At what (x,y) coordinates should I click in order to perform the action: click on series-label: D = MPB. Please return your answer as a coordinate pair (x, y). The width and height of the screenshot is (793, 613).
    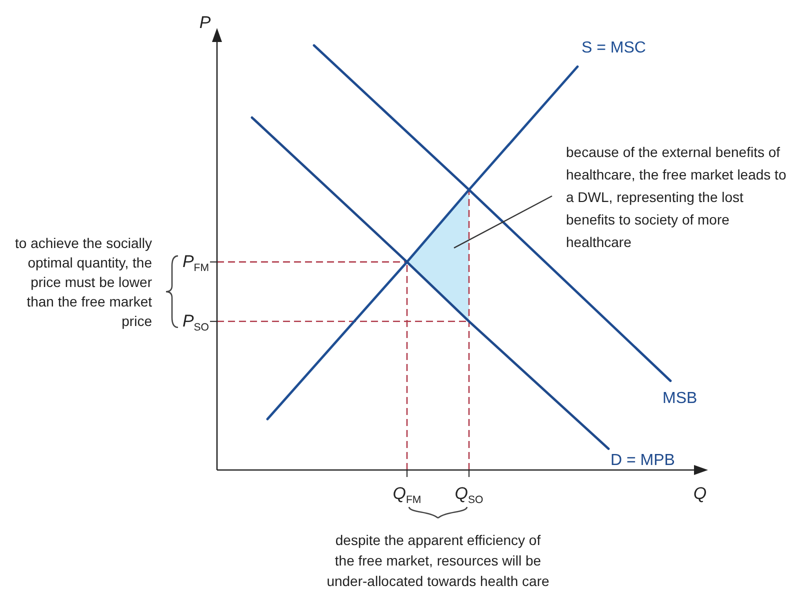
    Looking at the image, I should click on (642, 460).